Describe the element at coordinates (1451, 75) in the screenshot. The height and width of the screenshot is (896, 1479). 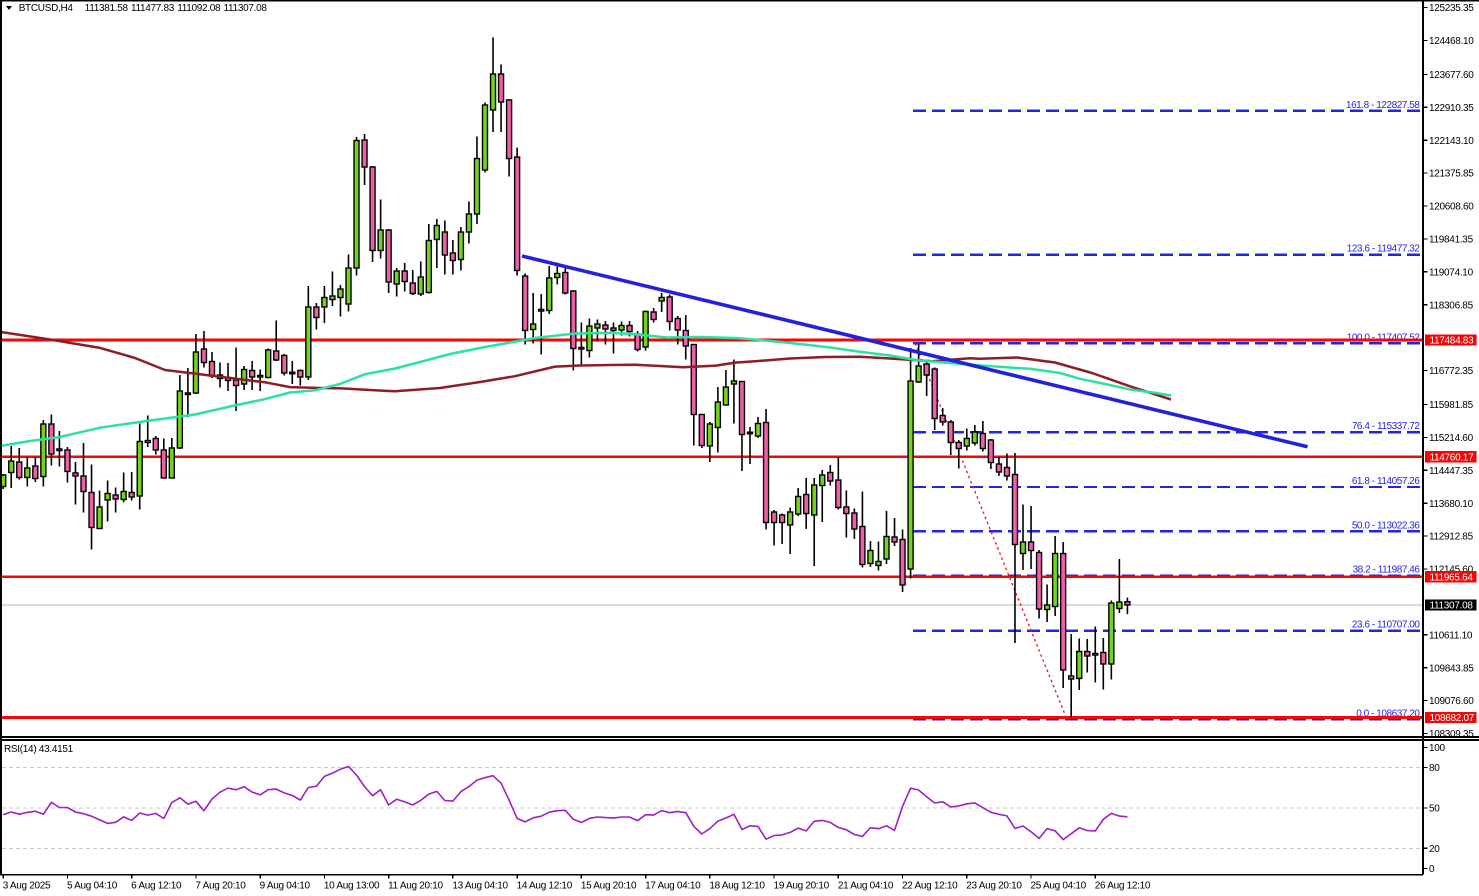
I see `price-tick-label: 123677.60` at that location.